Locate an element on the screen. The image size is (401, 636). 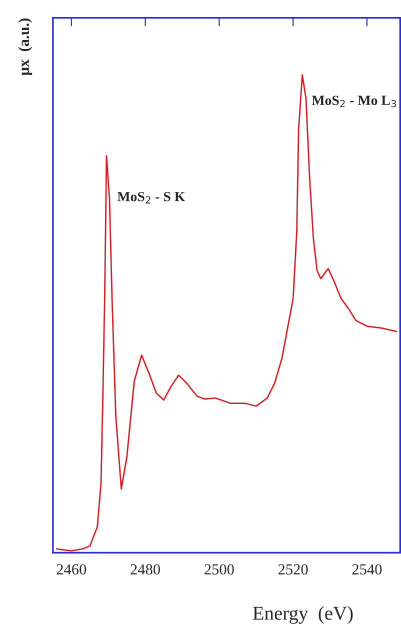
x-tick-label: 2540 is located at coordinates (367, 569).